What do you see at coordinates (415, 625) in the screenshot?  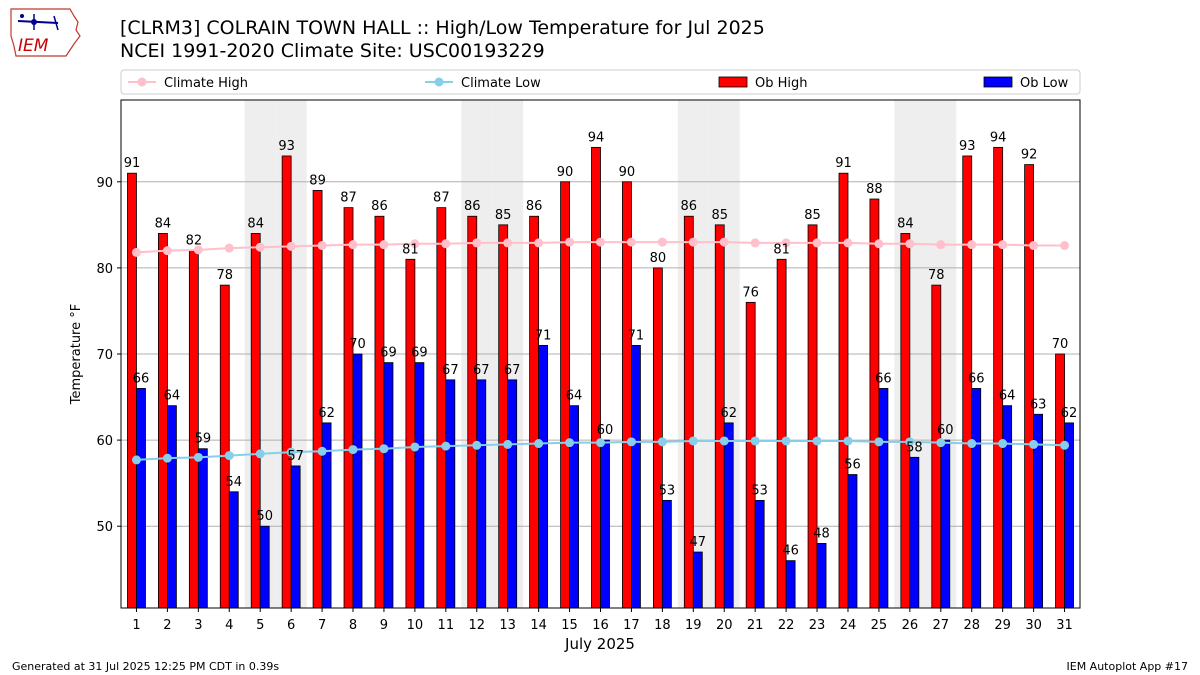 I see `x-tick-label: 10` at bounding box center [415, 625].